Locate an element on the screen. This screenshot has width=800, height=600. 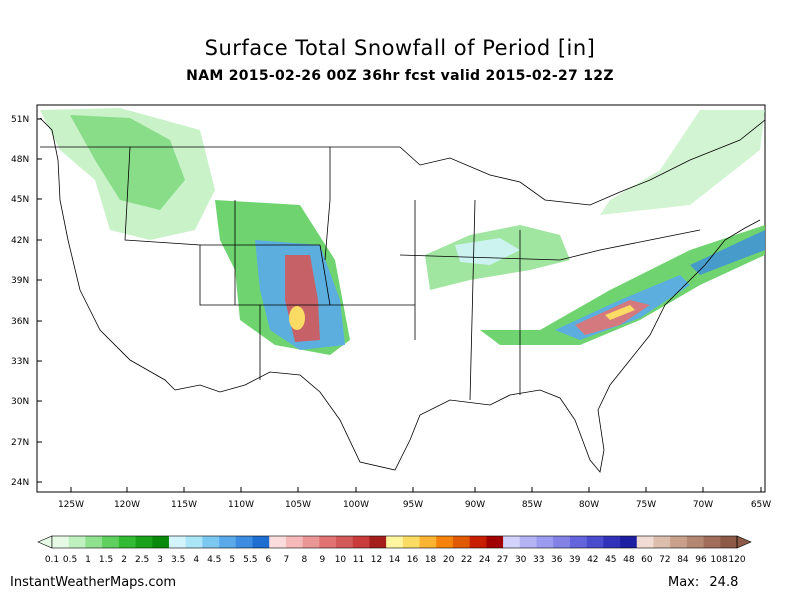
colorbar-right-arrow is located at coordinates (744, 542).